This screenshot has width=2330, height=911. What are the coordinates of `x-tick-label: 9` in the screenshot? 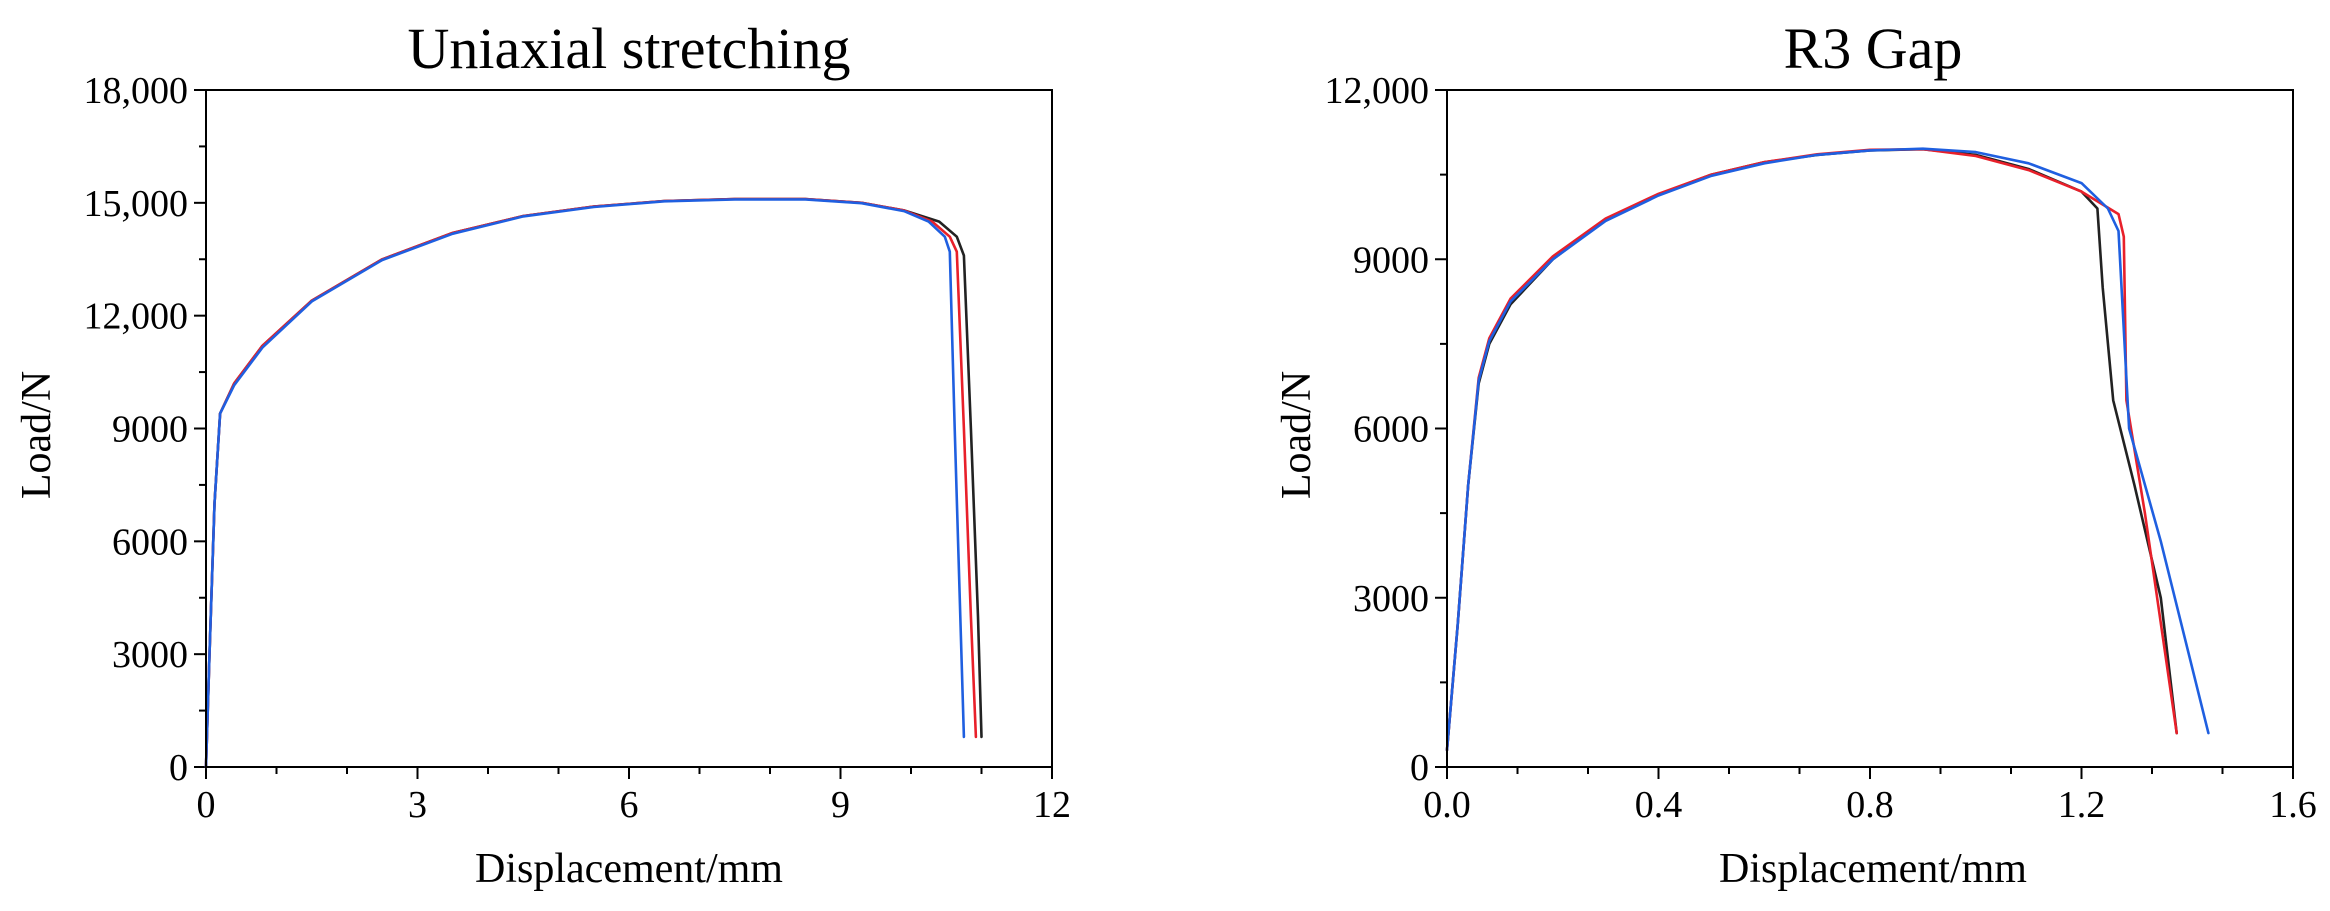 It's located at (840, 805).